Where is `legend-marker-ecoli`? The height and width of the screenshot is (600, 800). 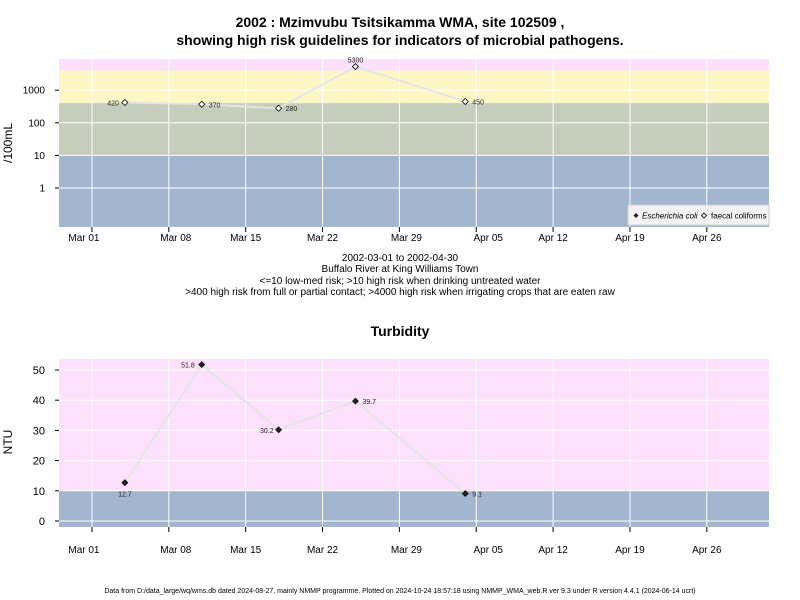 legend-marker-ecoli is located at coordinates (636, 215).